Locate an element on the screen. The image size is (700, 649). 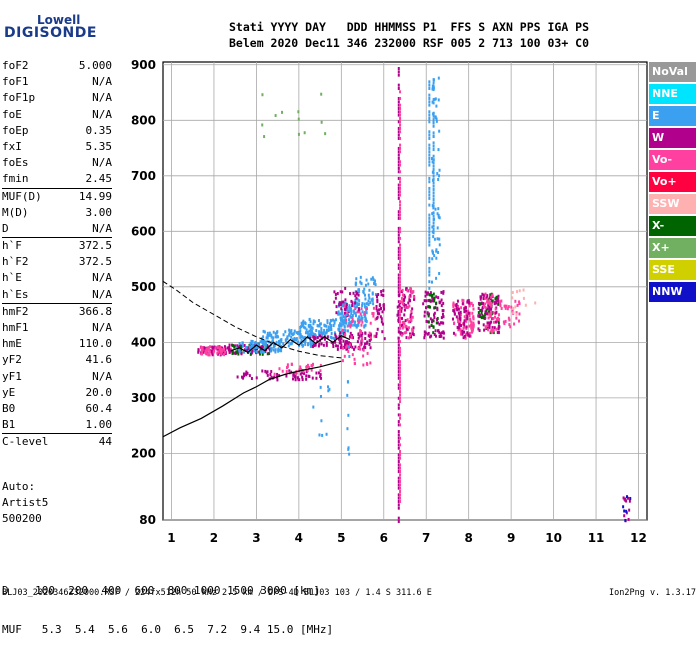
param-row: h`F2 372.5 is located at coordinates (57, 262).